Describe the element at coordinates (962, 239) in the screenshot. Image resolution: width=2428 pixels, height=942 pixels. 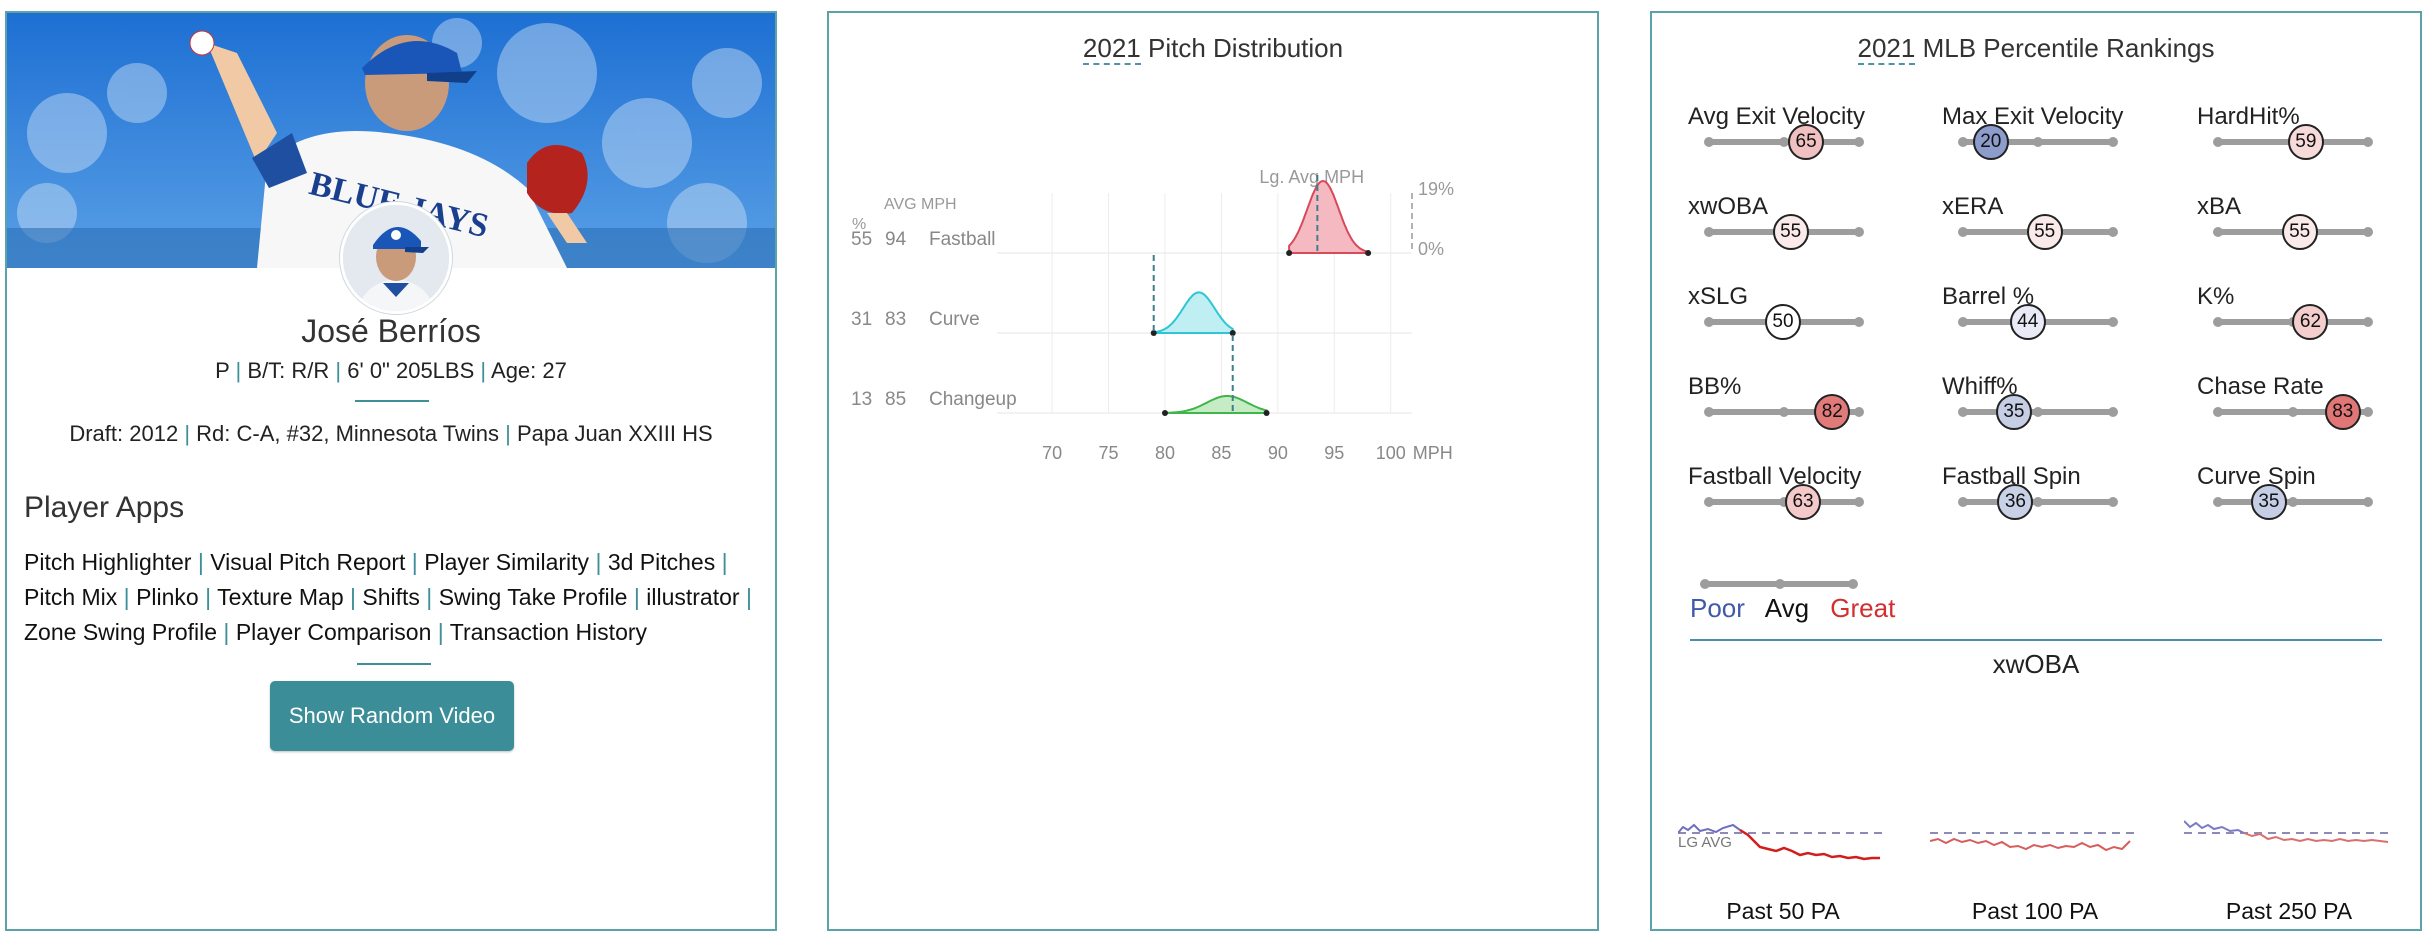
I see `pitch-name: Fastball` at that location.